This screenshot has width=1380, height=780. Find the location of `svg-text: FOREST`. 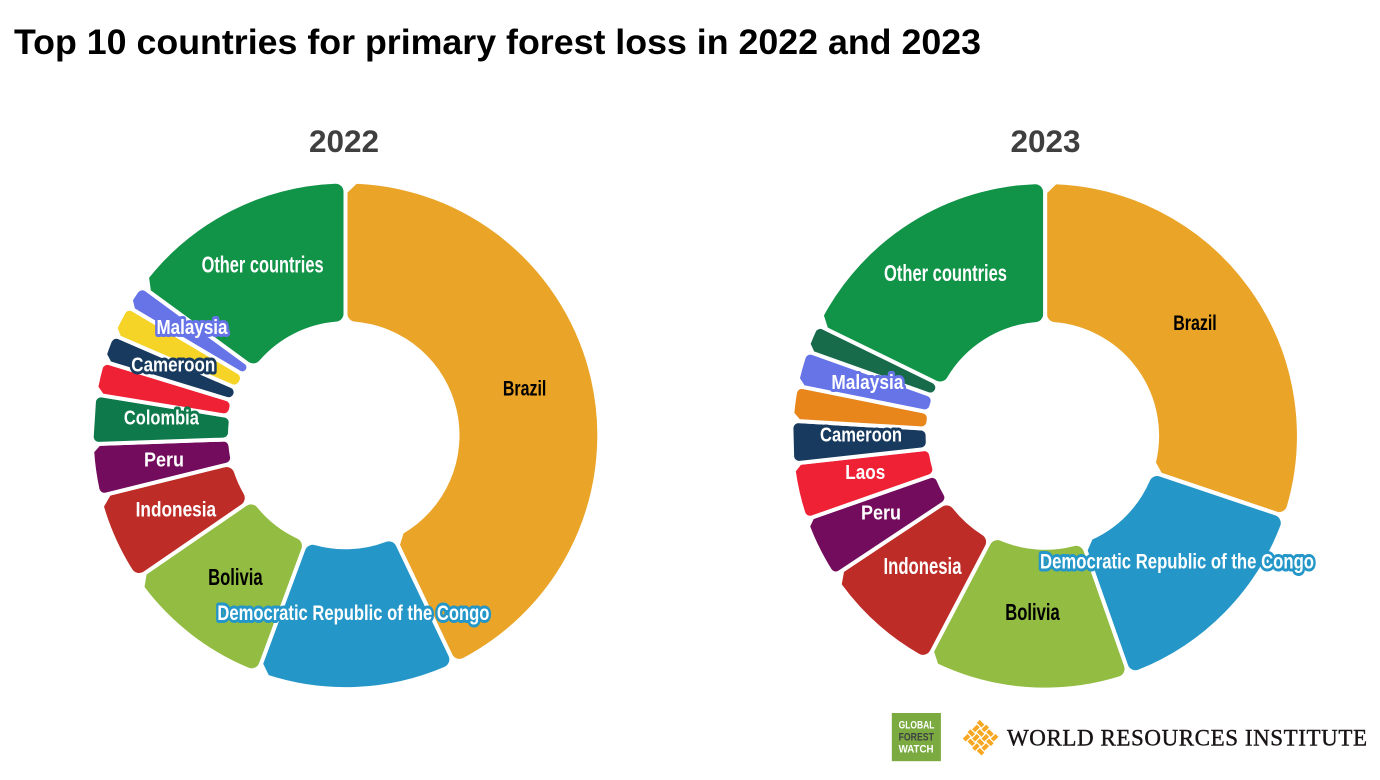

svg-text: FOREST is located at coordinates (917, 737).